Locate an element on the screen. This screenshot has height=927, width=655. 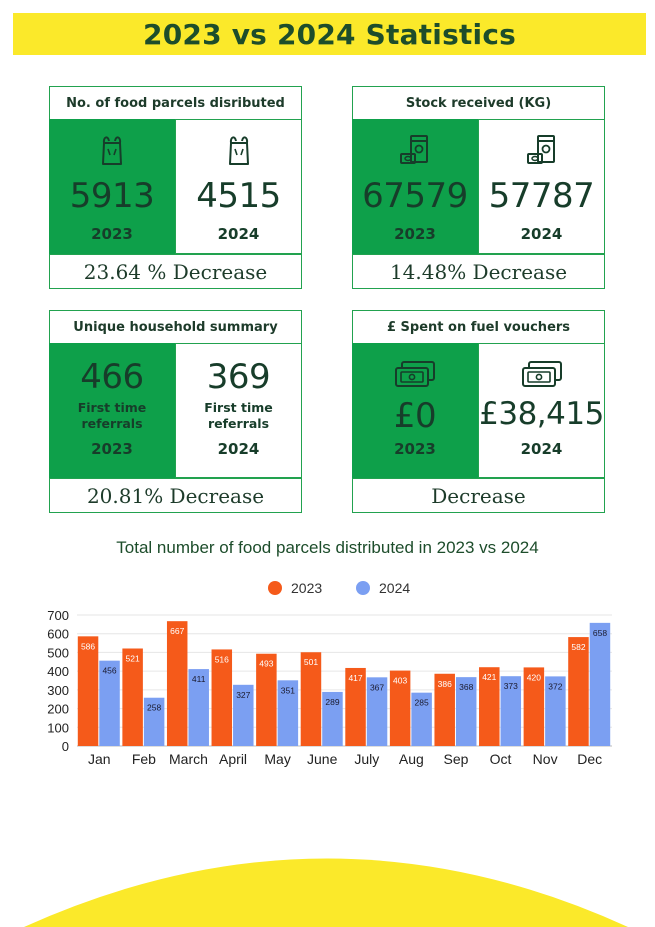
legend-label-2023: 2023 is located at coordinates (307, 588).